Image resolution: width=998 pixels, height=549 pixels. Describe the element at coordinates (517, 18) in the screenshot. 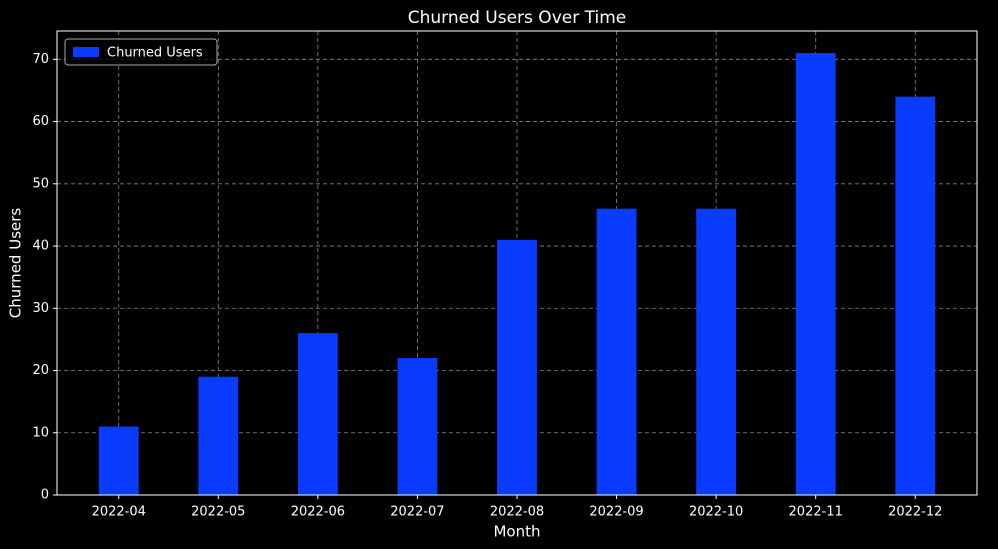

I see `chart-title: Churned Users Over Time` at that location.